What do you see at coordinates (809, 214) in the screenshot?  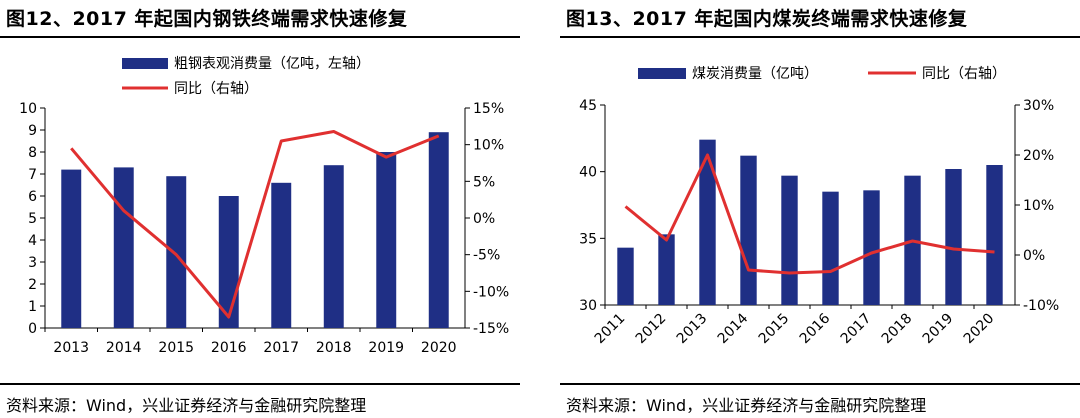 I see `line-series` at bounding box center [809, 214].